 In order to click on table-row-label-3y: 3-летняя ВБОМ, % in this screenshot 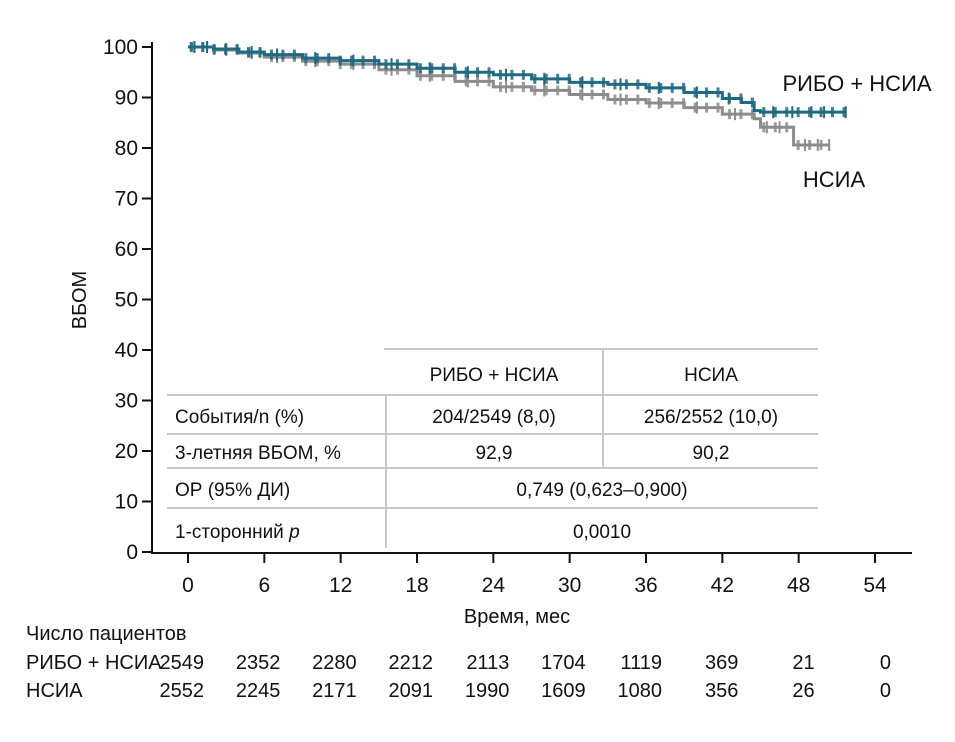, I will do `click(258, 453)`.